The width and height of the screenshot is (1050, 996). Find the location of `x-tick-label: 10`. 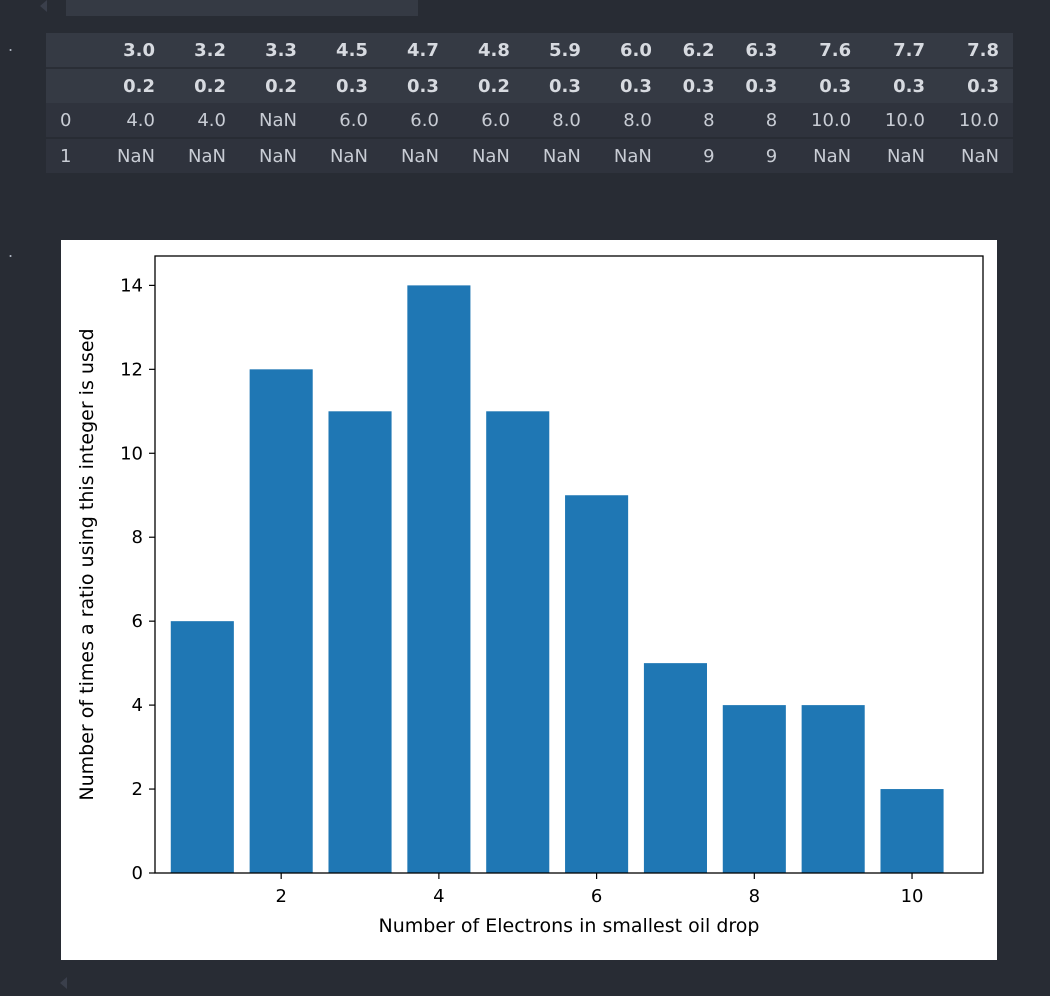

x-tick-label: 10 is located at coordinates (912, 896).